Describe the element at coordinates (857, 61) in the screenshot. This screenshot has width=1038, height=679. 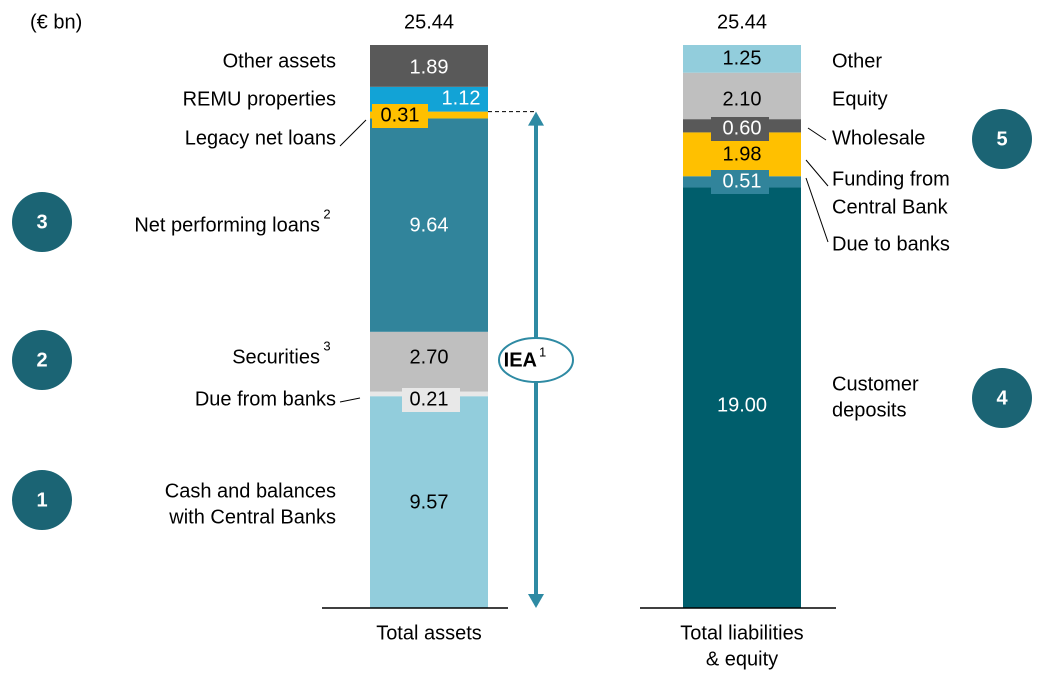
I see `segment-name: Other` at that location.